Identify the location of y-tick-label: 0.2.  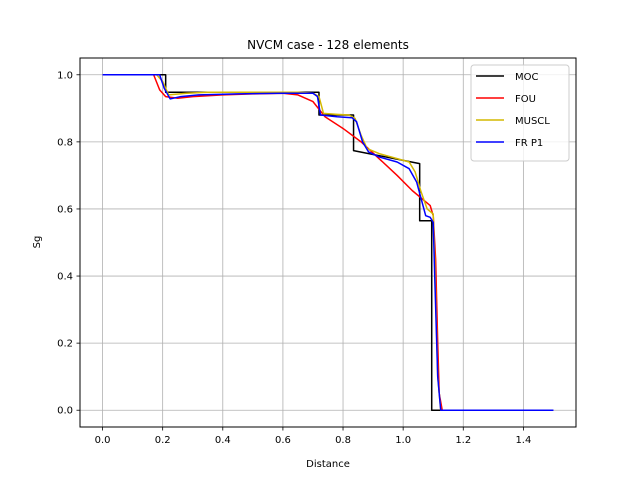
(65, 344).